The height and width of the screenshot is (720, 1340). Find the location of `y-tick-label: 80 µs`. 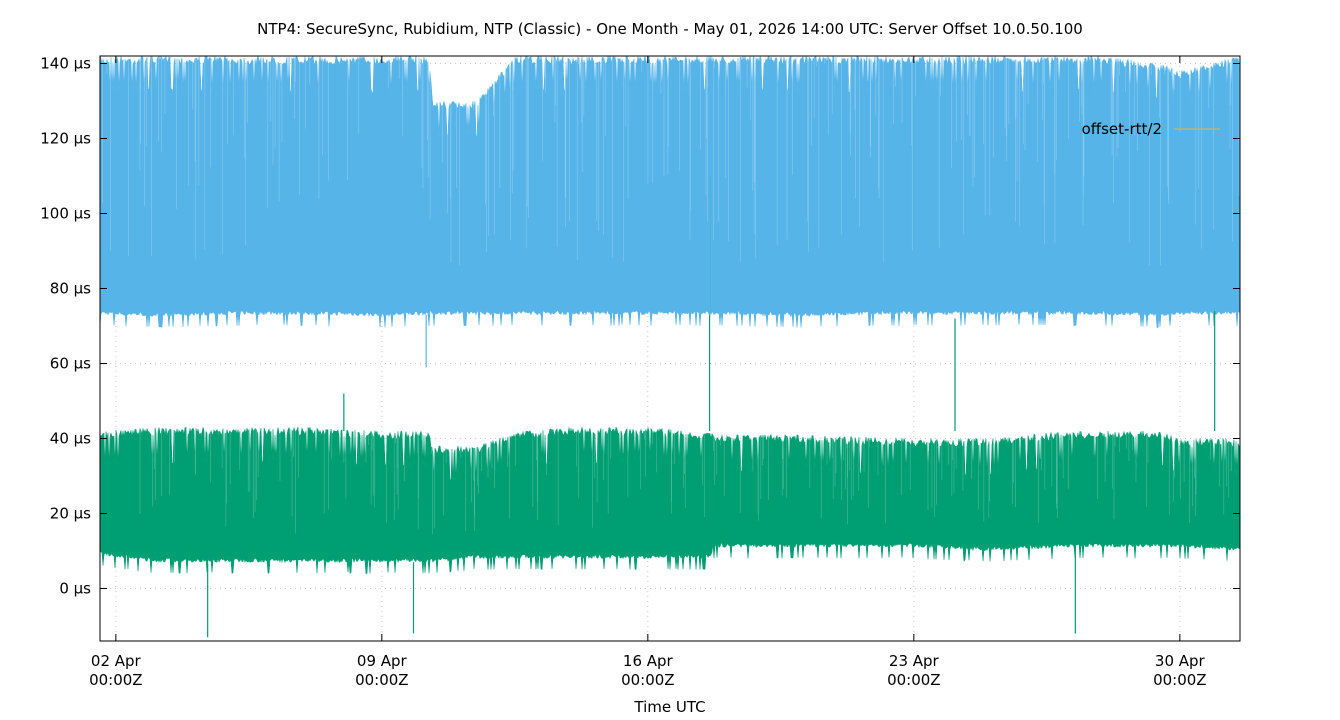

y-tick-label: 80 µs is located at coordinates (70, 289).